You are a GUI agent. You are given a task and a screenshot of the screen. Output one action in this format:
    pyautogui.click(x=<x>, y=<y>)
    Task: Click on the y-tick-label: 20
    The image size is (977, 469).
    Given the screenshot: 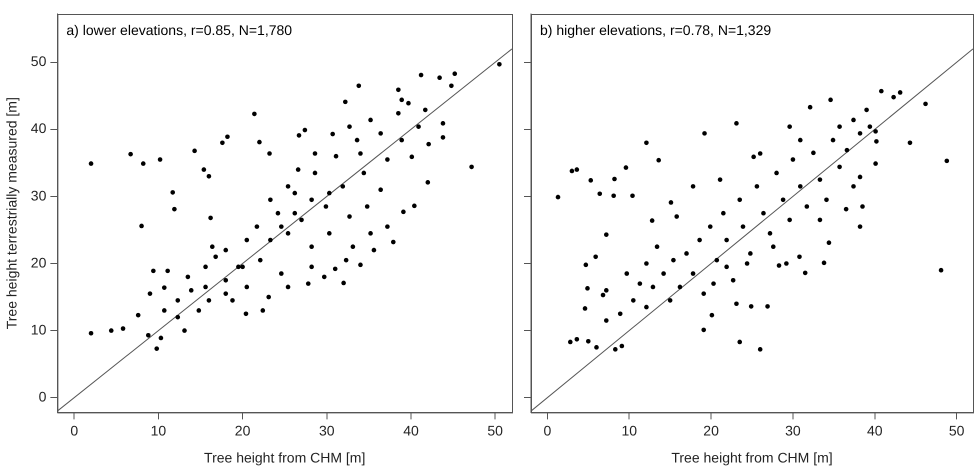 What is the action you would take?
    pyautogui.click(x=38, y=262)
    